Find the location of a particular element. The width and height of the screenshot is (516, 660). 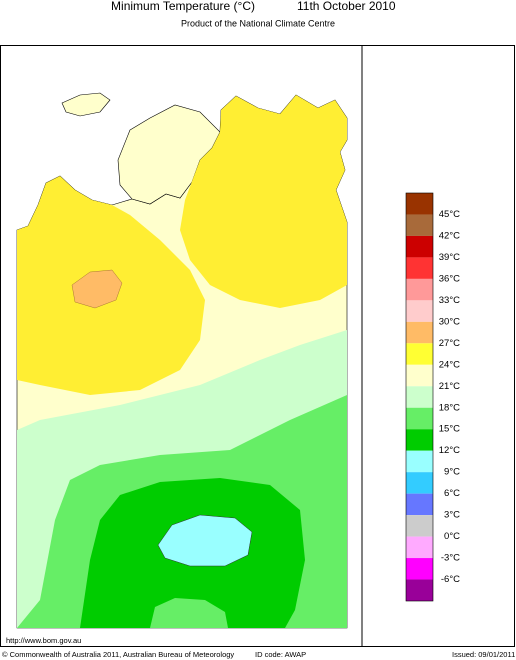

legend-label: 24°C is located at coordinates (449, 364).